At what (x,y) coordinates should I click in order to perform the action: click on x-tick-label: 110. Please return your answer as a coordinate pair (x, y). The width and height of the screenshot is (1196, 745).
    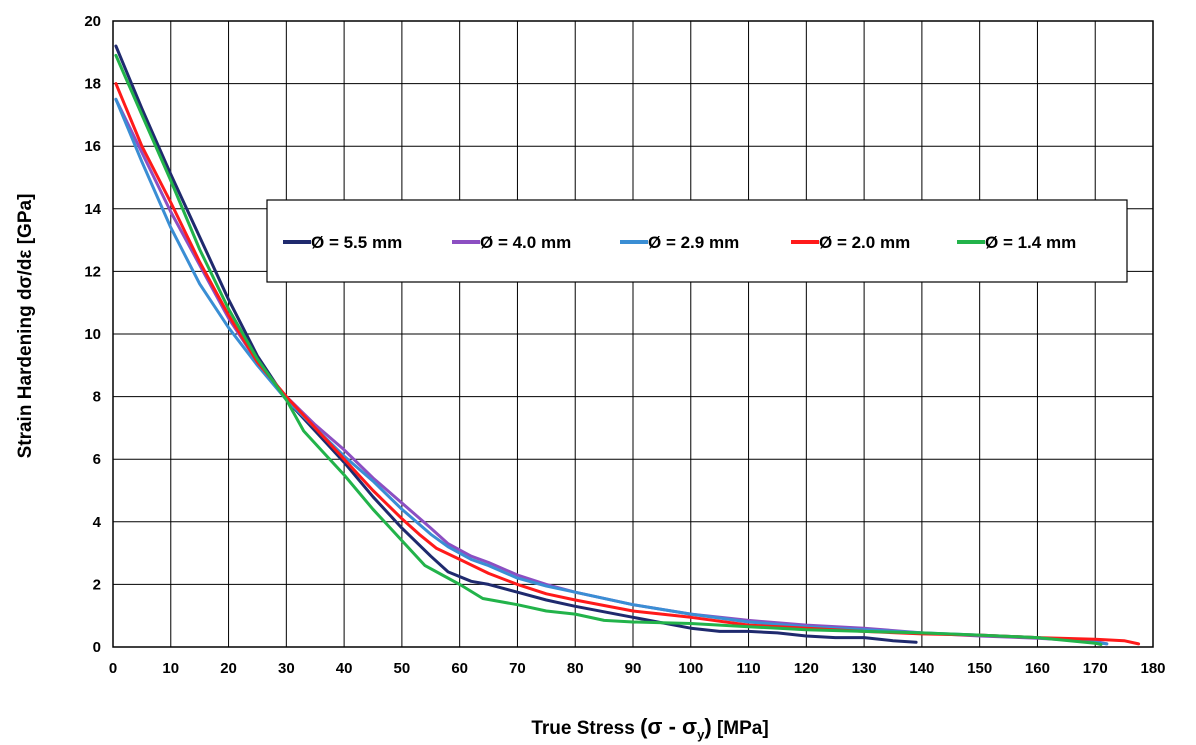
    Looking at the image, I should click on (748, 668).